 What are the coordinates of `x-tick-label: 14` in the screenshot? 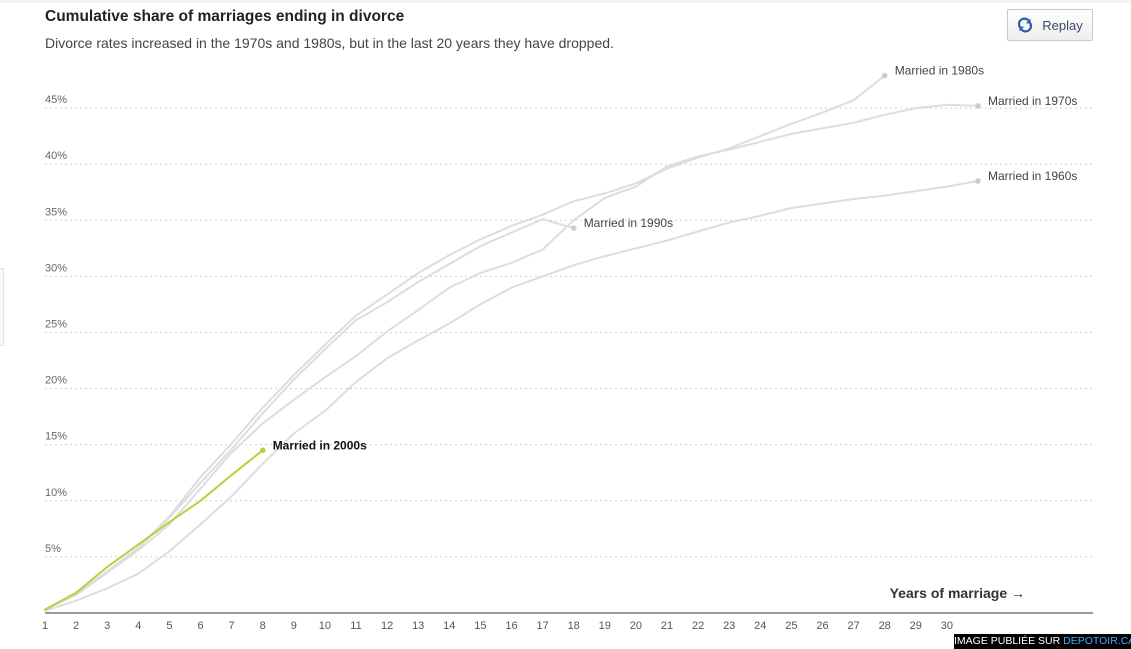 It's located at (449, 626).